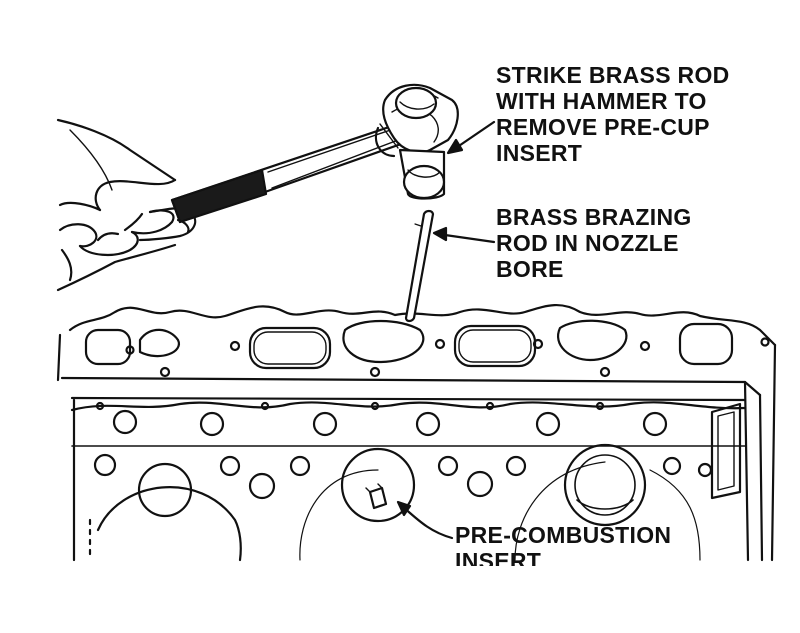  I want to click on brass-rod-label: BRASS BRAZING ROD IN NOZZLE BORE, so click(594, 243).